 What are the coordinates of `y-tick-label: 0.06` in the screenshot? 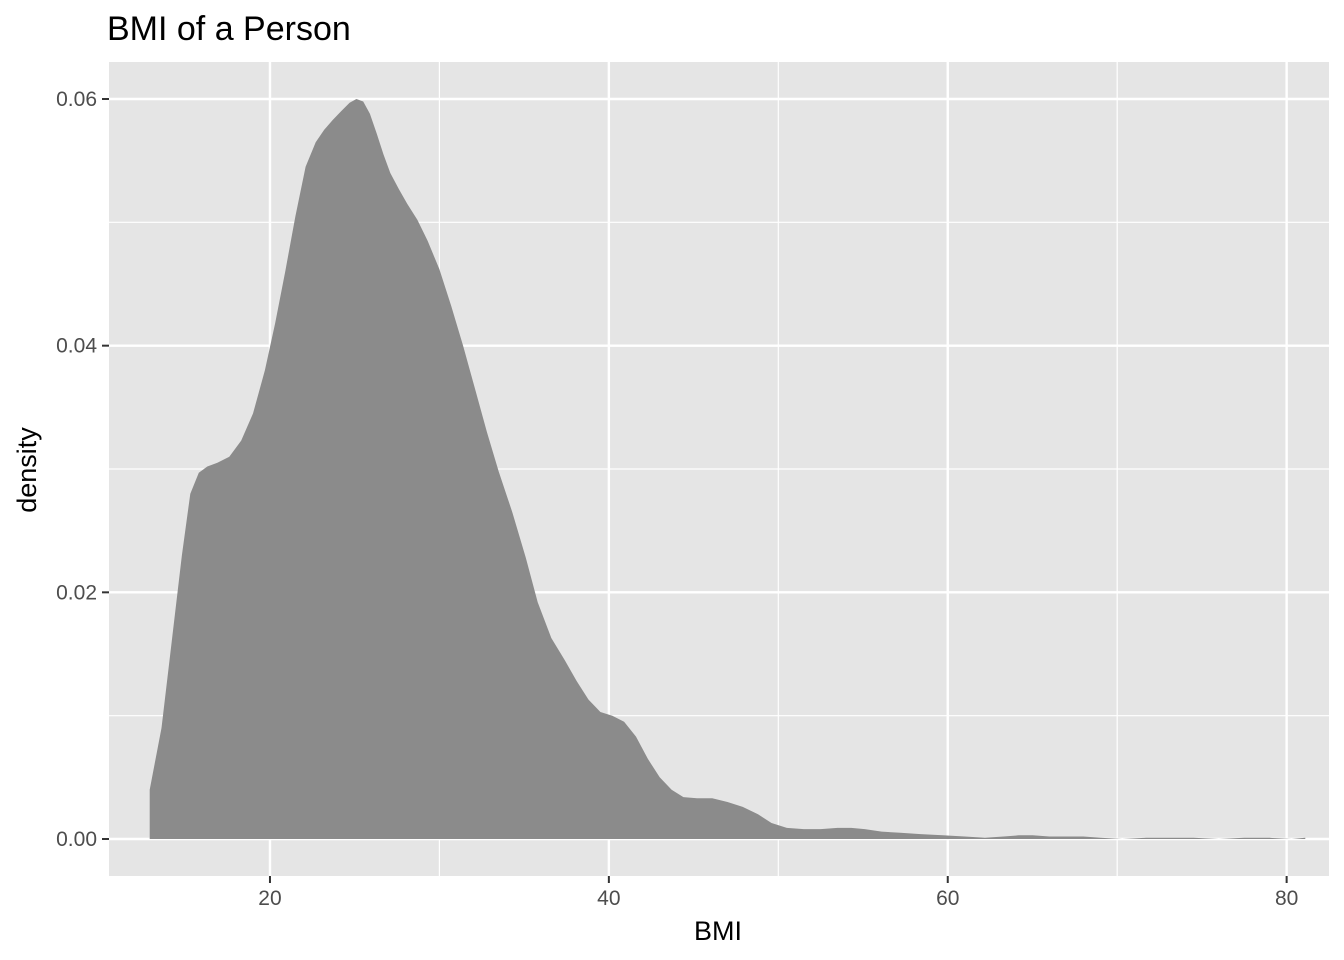 It's located at (76, 99).